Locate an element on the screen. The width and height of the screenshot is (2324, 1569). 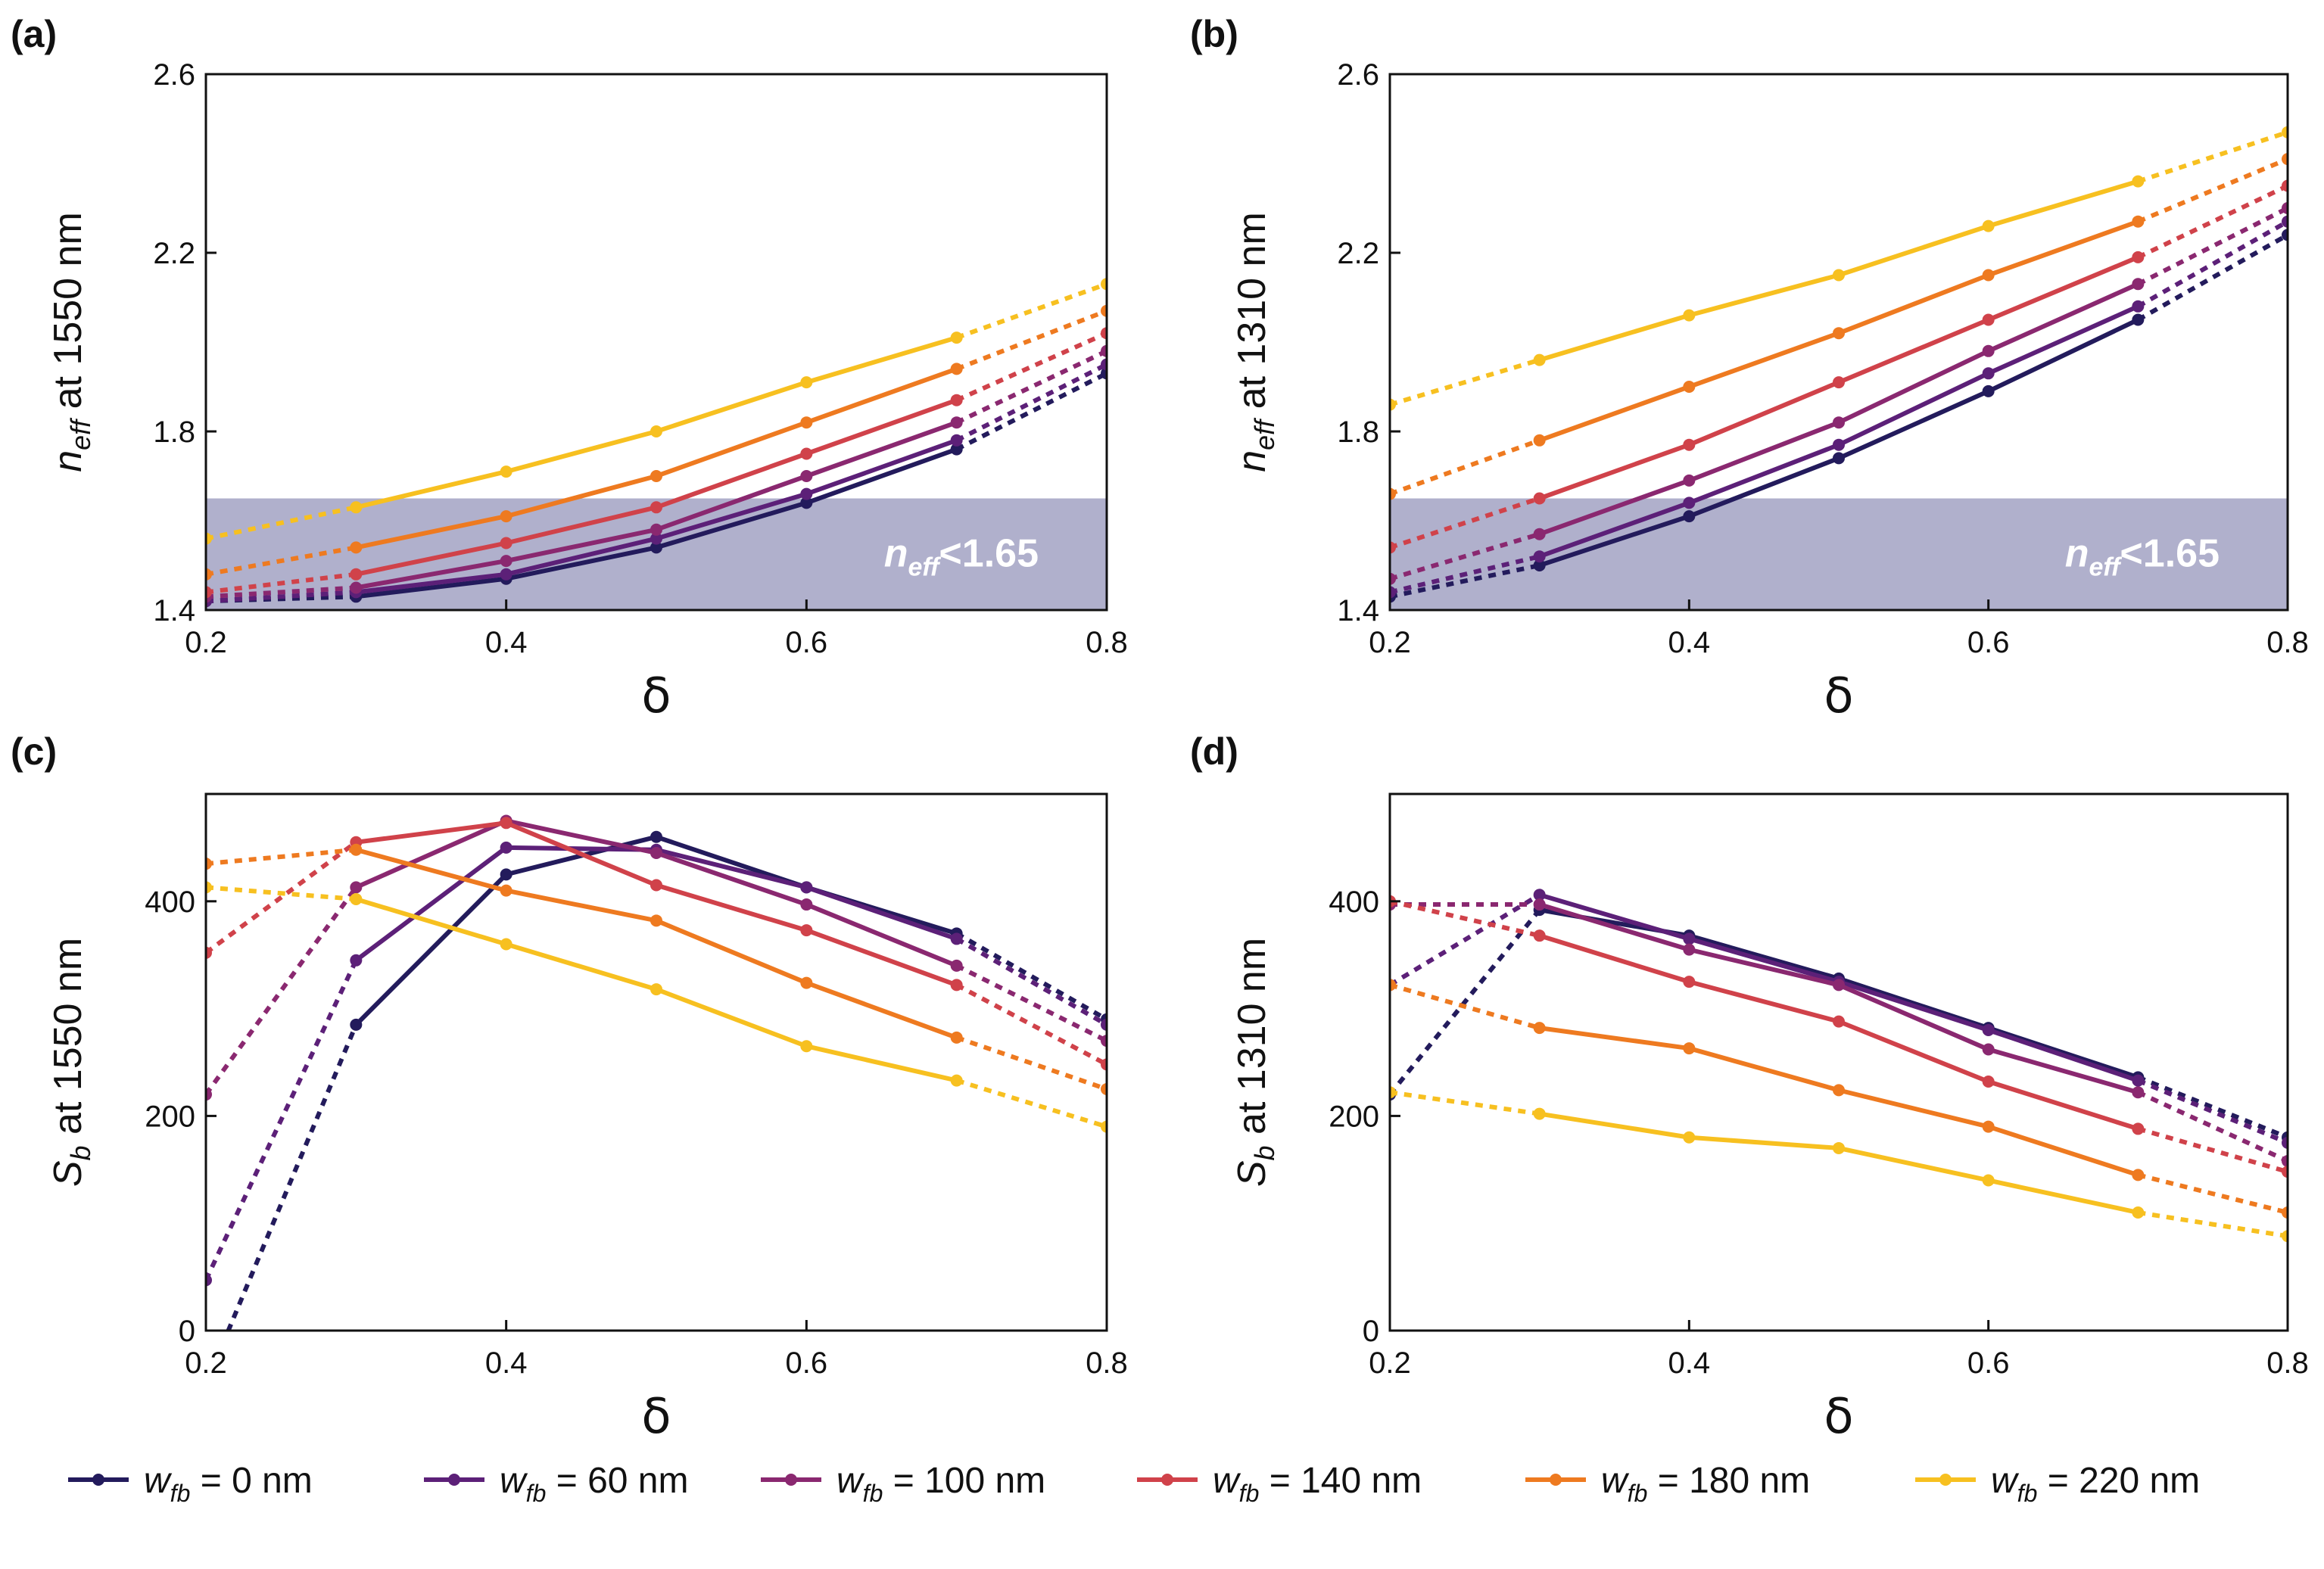
panel-letter: (d) is located at coordinates (1214, 751).